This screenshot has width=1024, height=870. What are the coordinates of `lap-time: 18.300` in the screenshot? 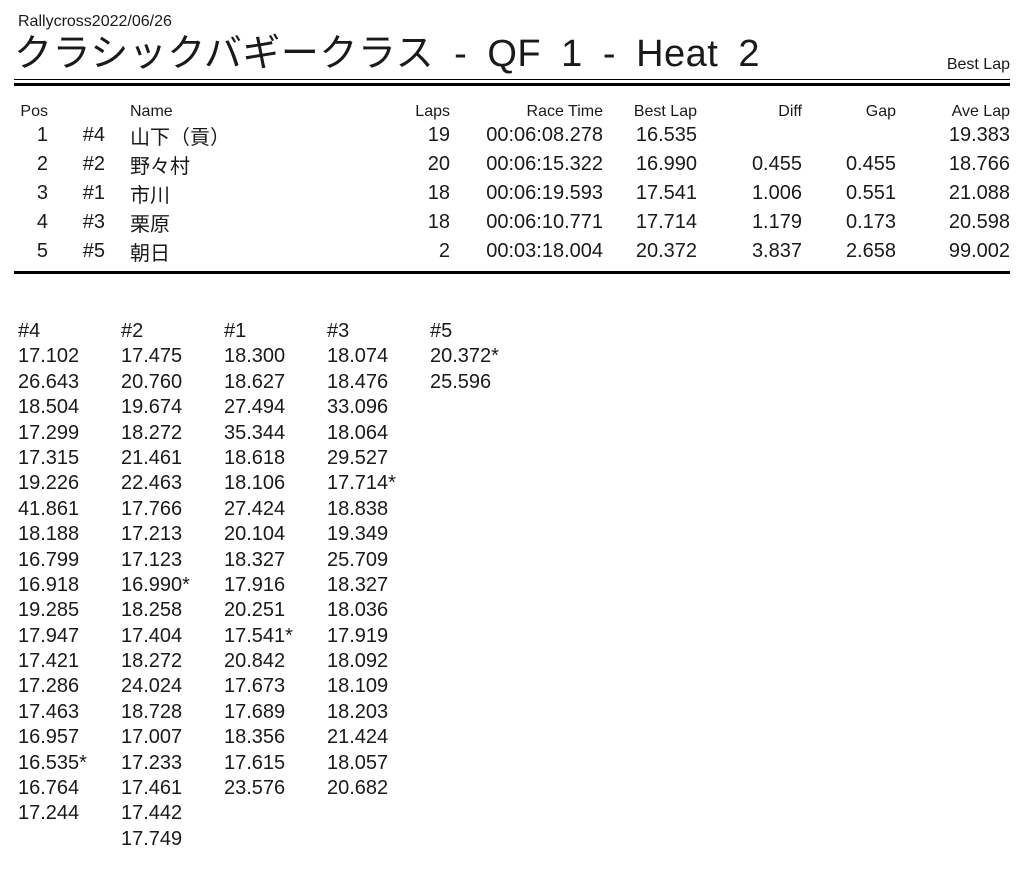 It's located at (255, 356).